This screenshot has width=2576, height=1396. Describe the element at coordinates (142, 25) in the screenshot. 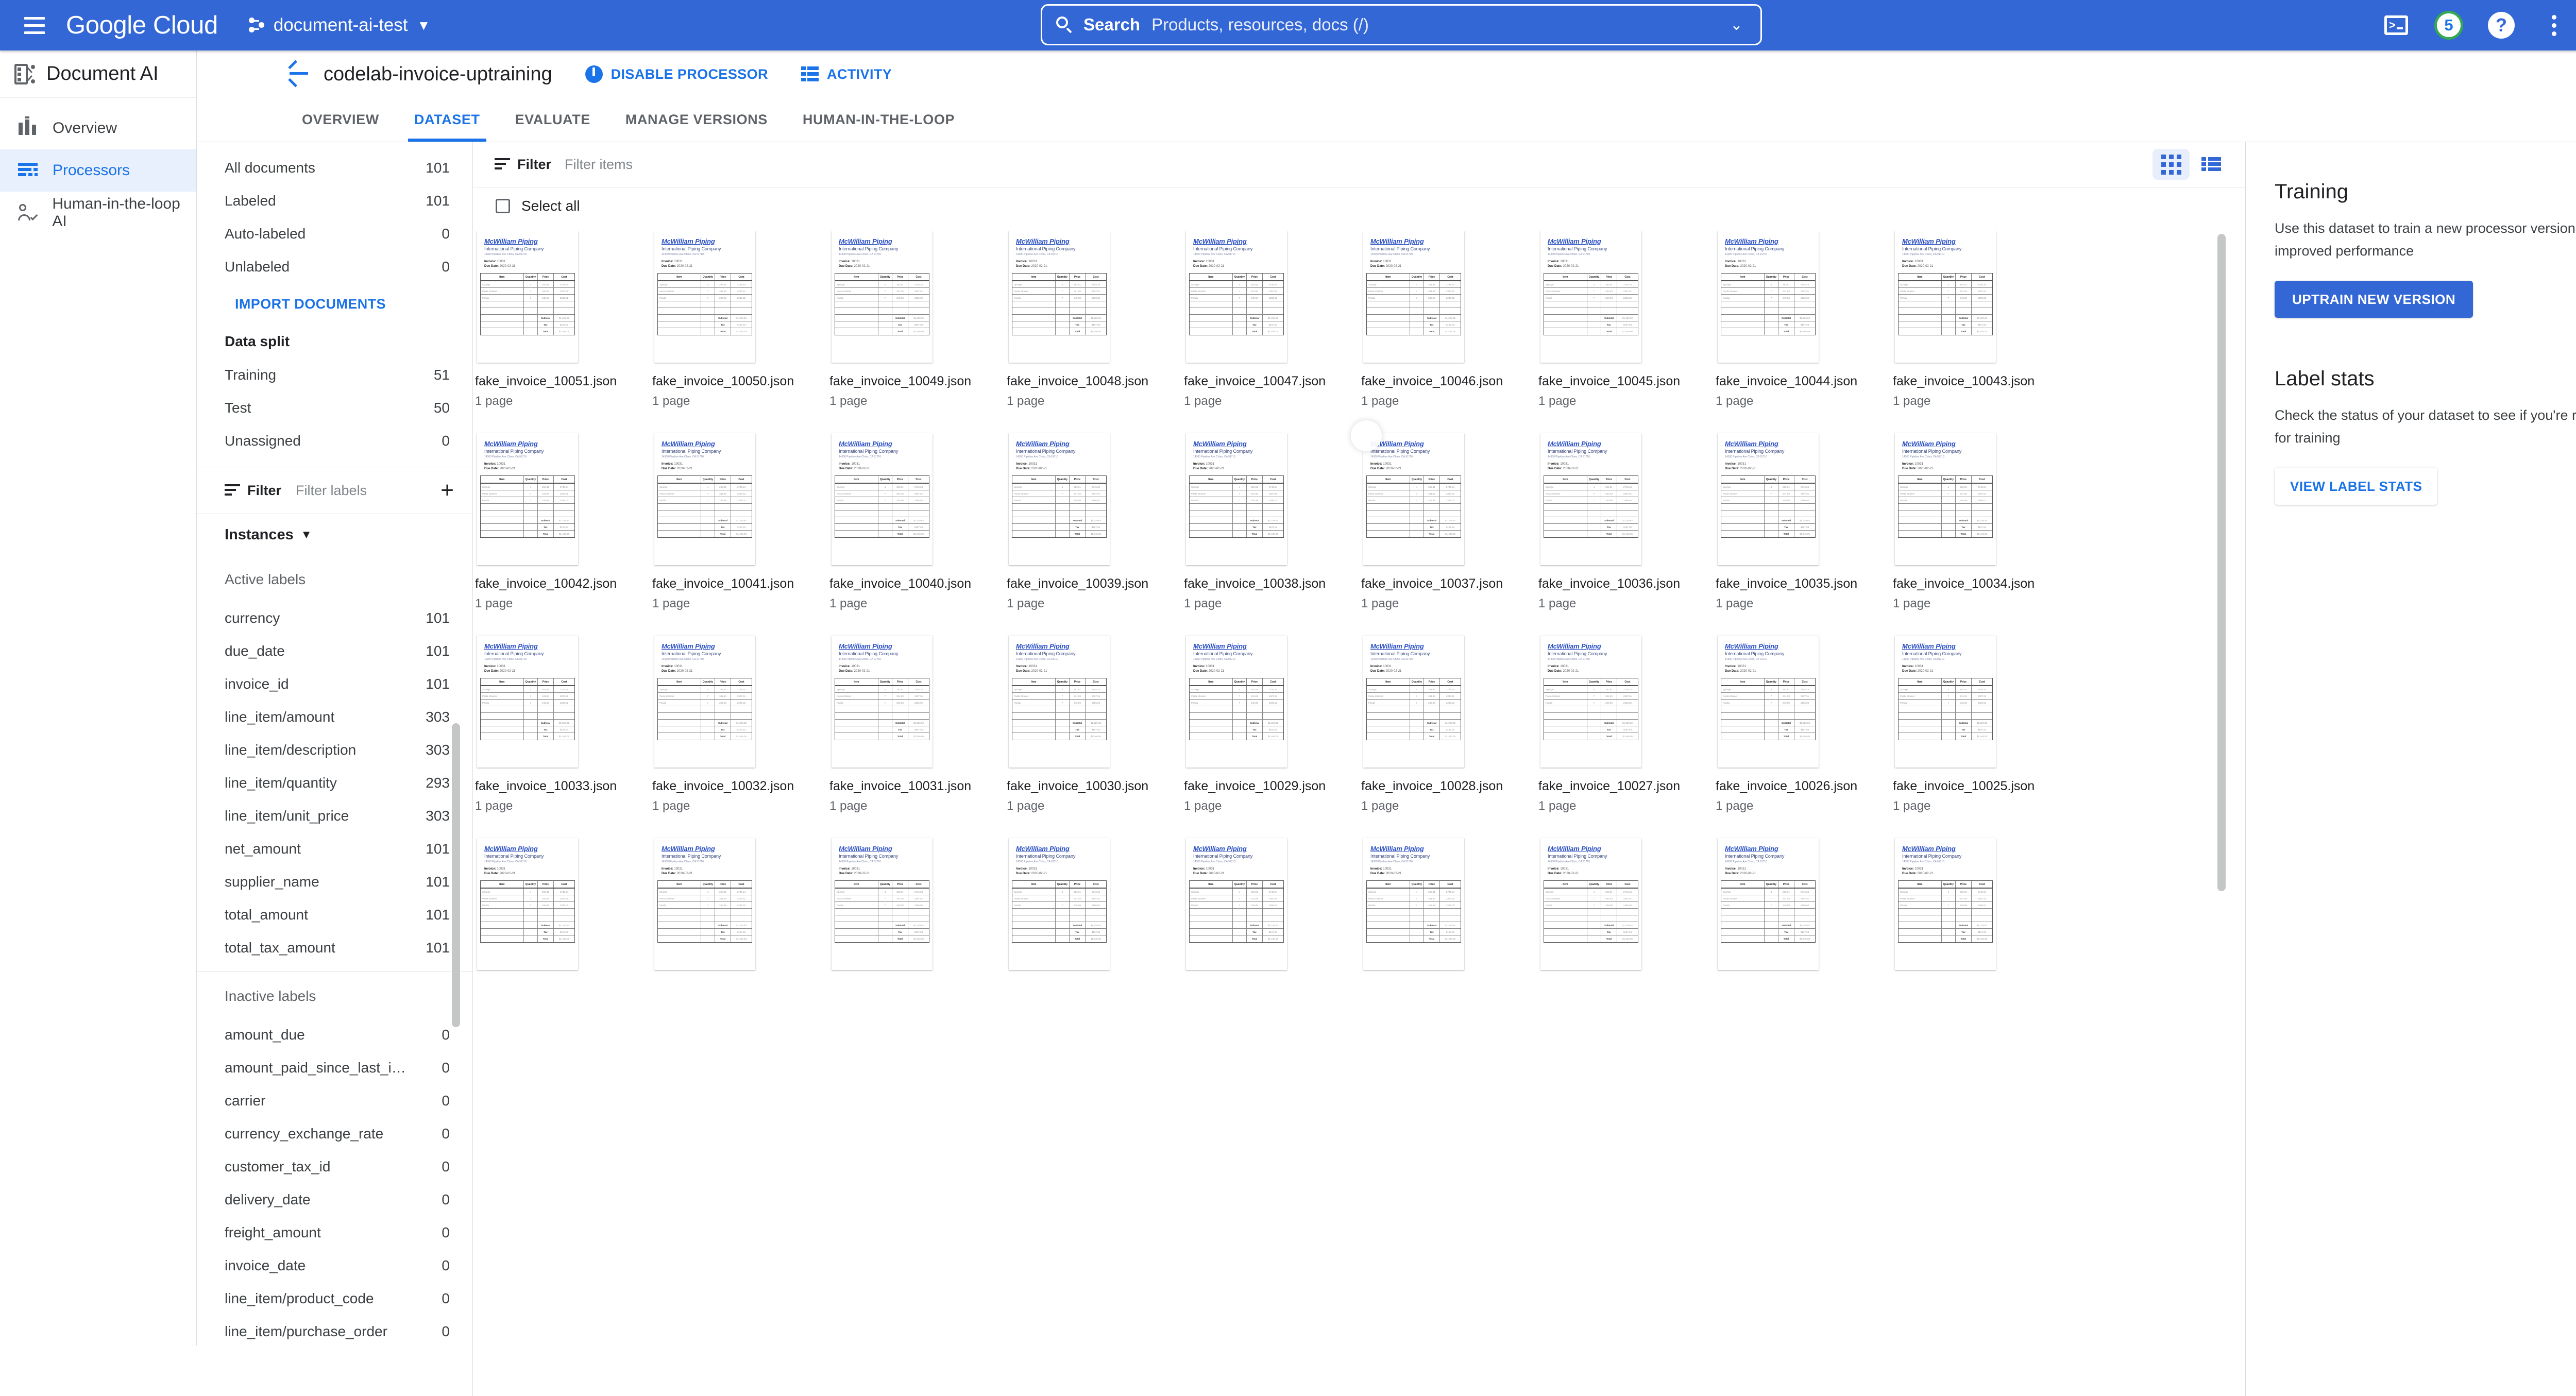

I see `google-cloud-logo: Google Cloud` at that location.